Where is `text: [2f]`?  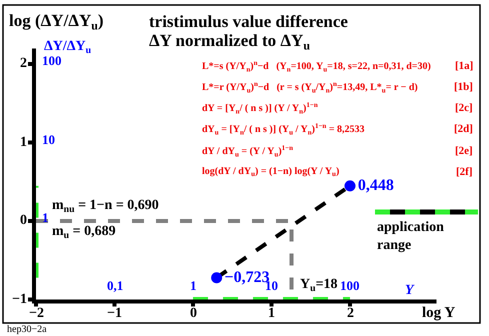
text: [2f] is located at coordinates (464, 172).